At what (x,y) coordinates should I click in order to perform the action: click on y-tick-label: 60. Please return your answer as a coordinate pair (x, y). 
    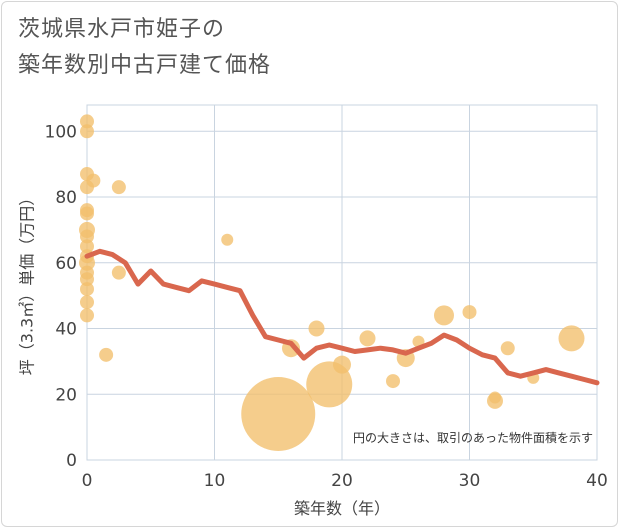
    Looking at the image, I should click on (66, 264).